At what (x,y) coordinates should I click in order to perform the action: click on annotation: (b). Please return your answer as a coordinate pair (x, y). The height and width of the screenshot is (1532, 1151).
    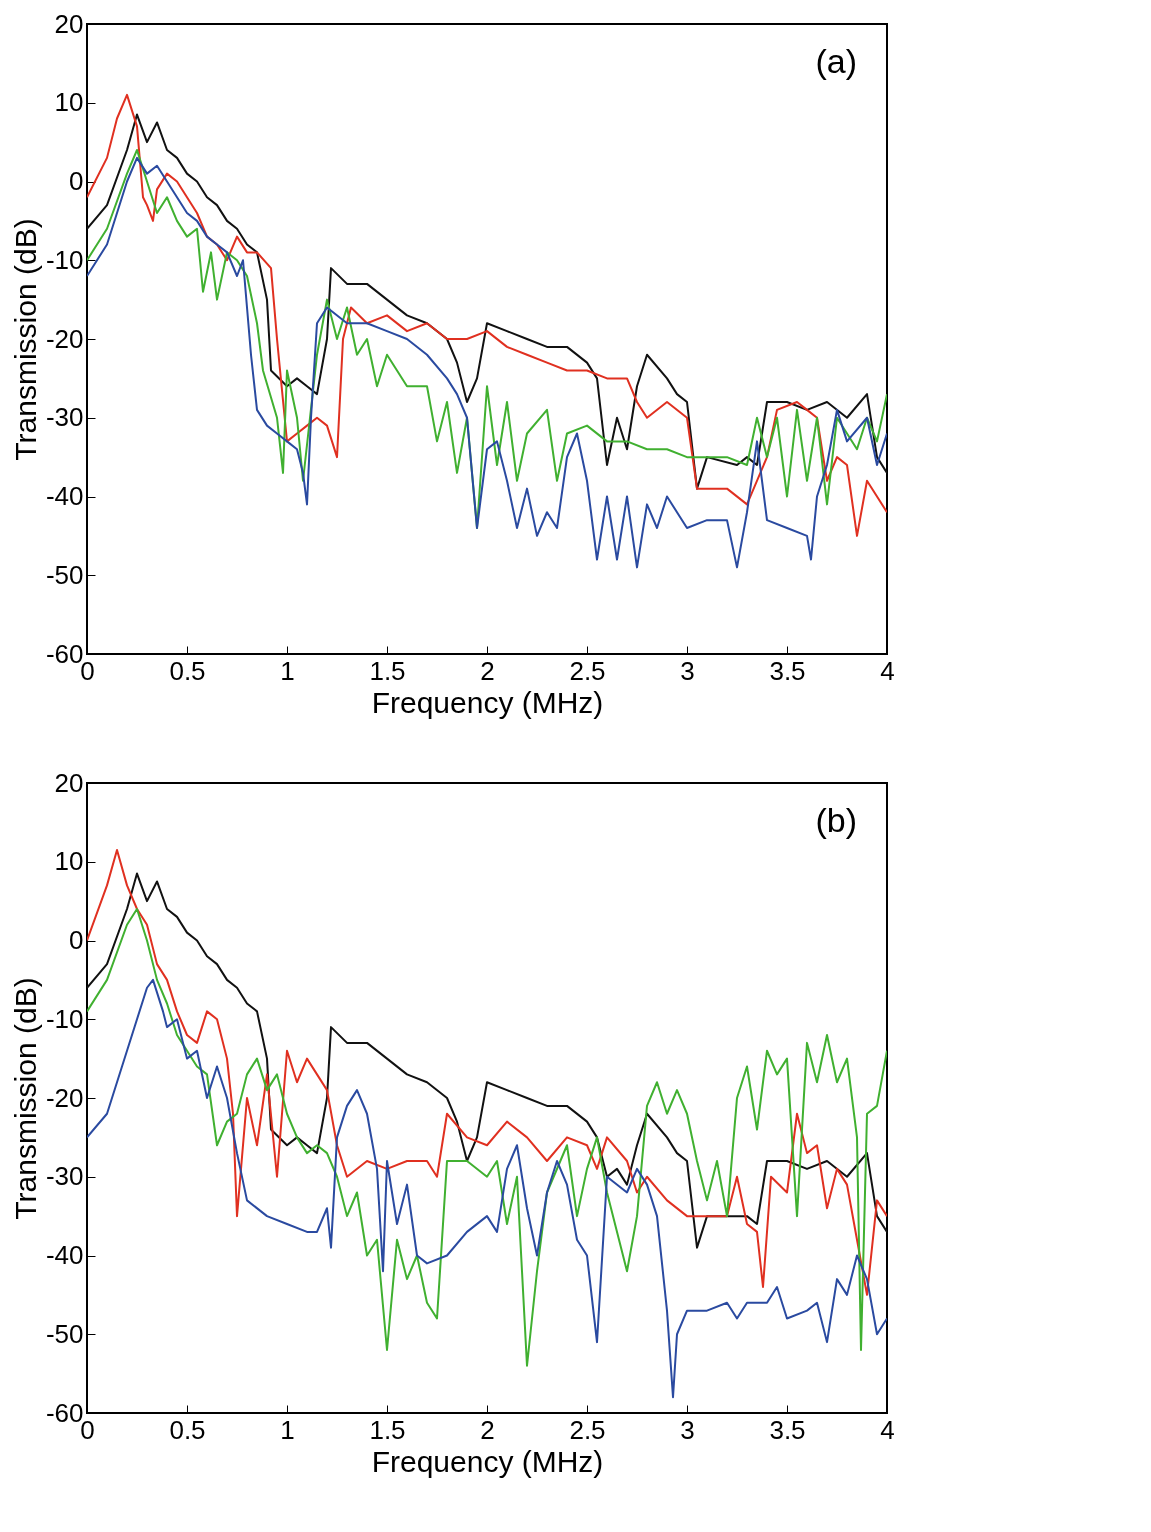
    Looking at the image, I should click on (836, 820).